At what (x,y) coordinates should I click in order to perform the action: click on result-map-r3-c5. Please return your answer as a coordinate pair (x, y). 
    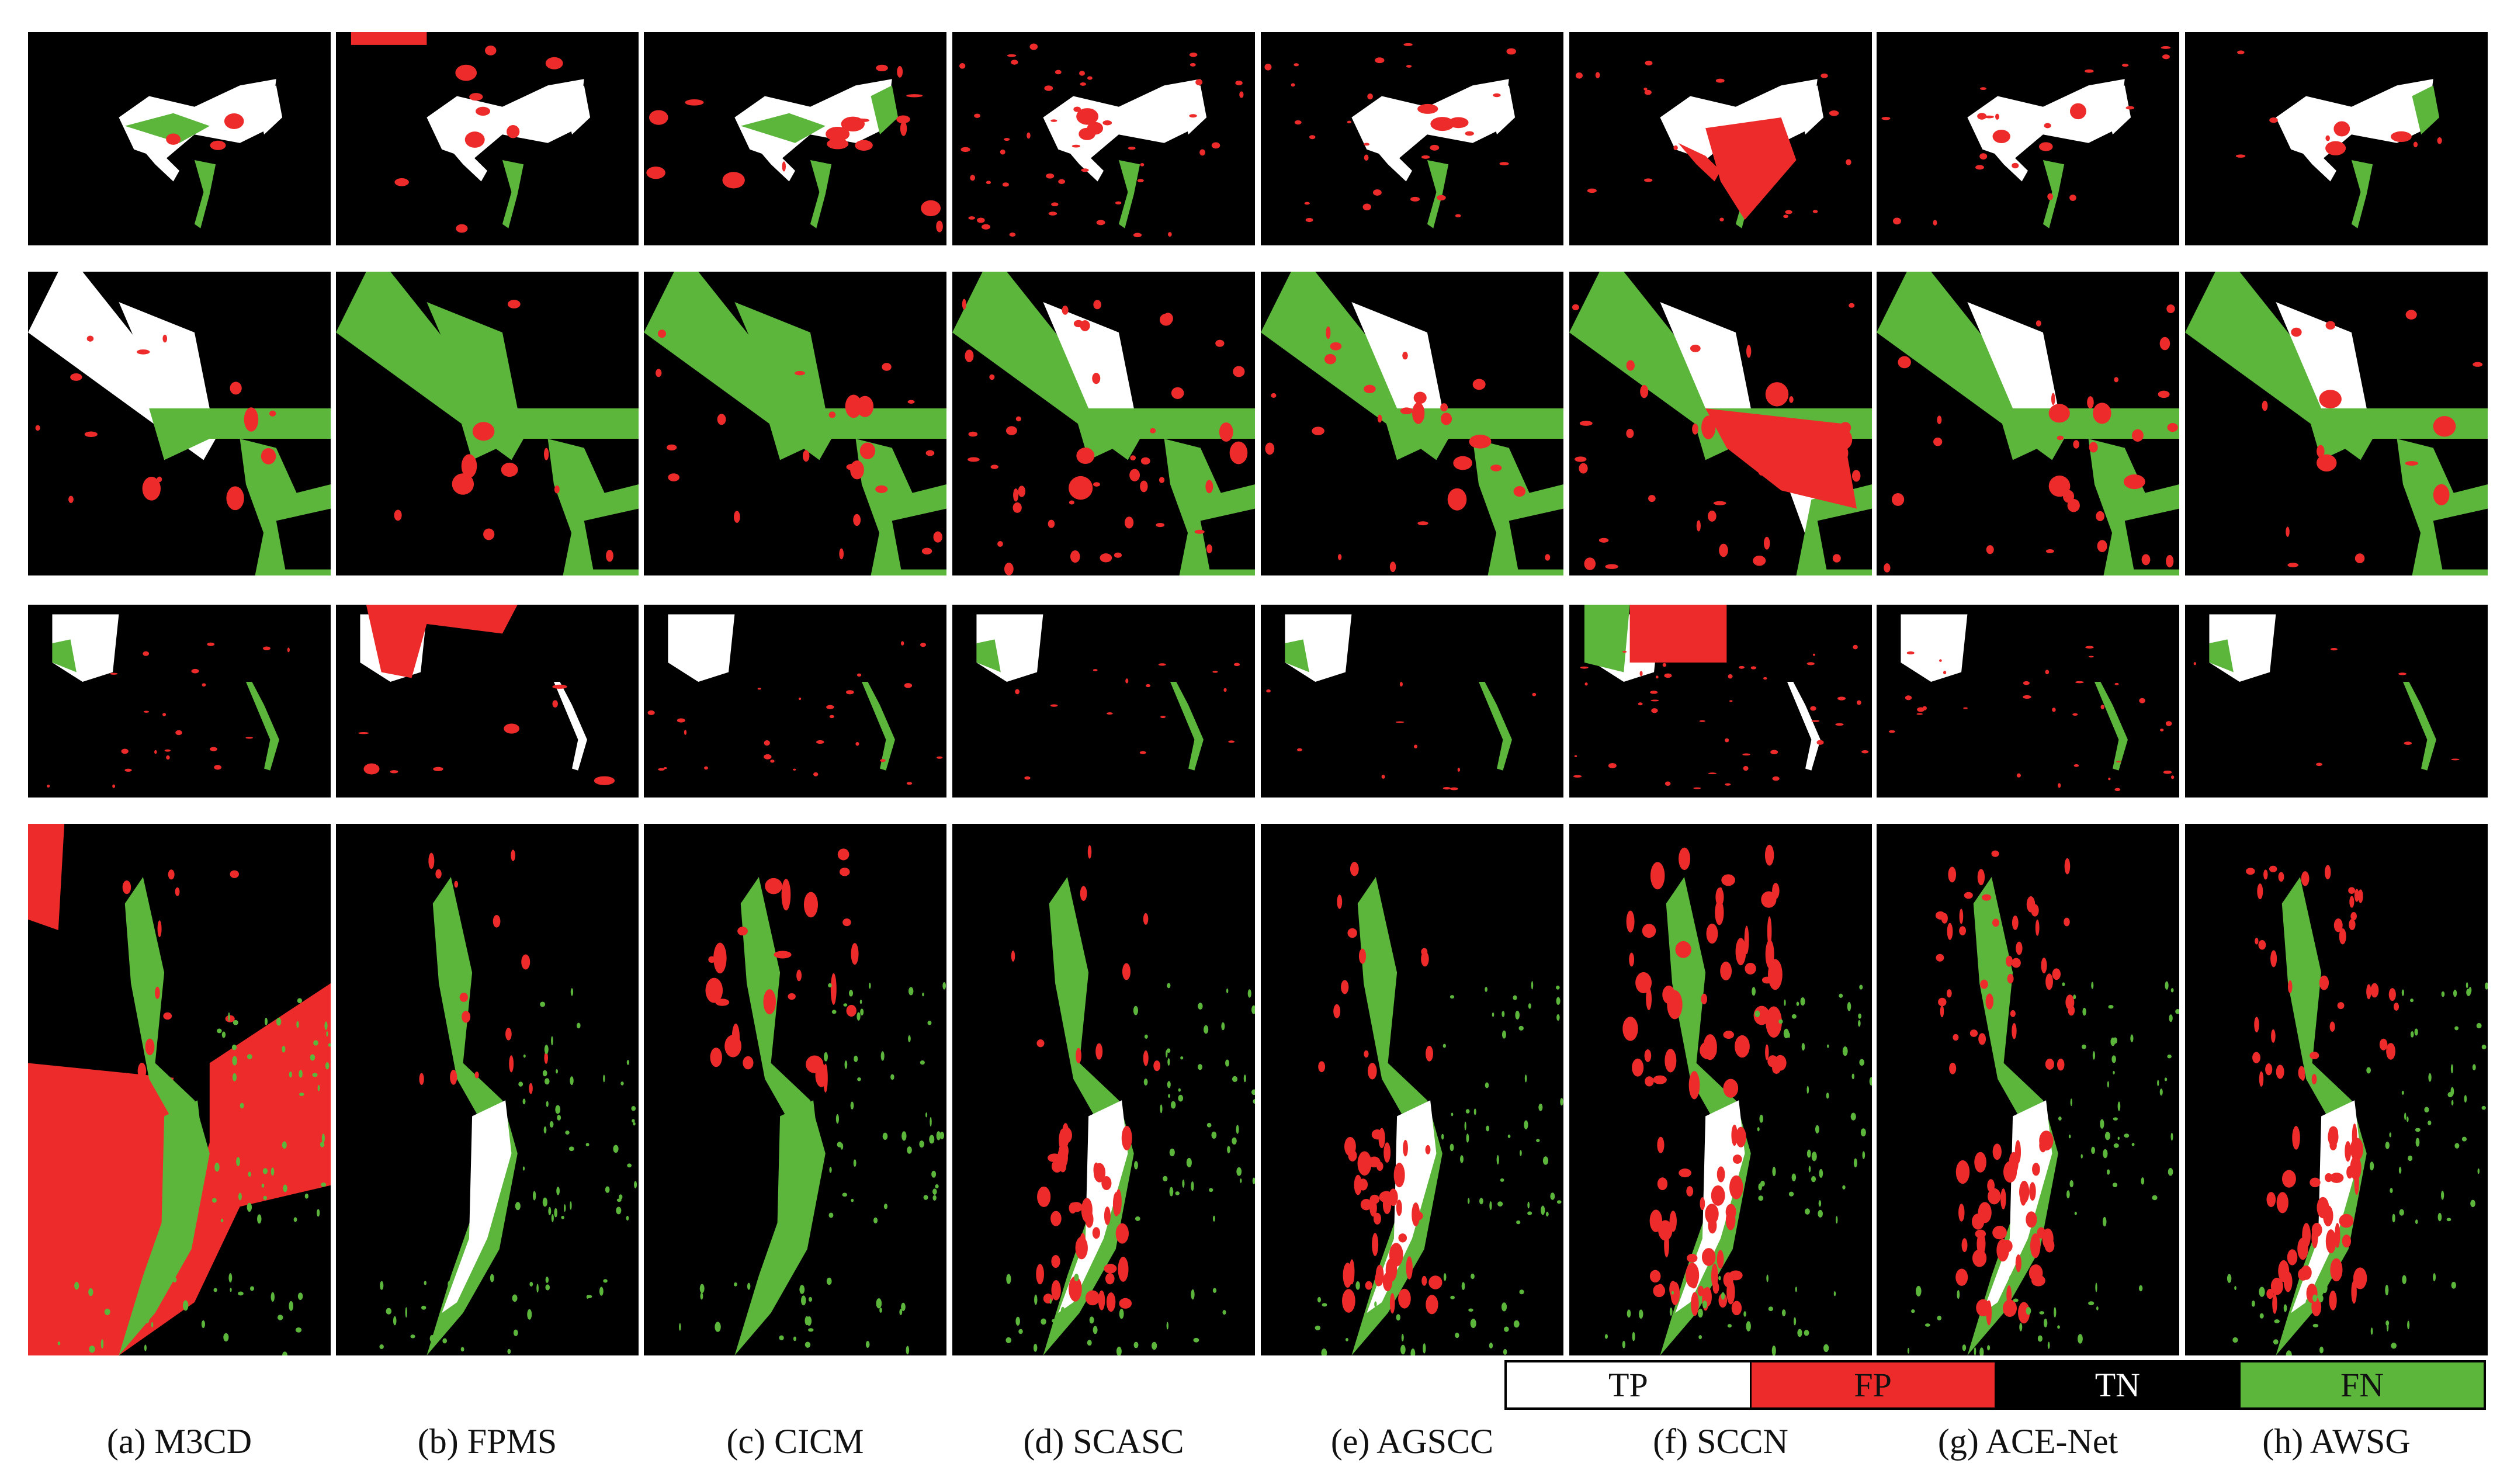
    Looking at the image, I should click on (1412, 701).